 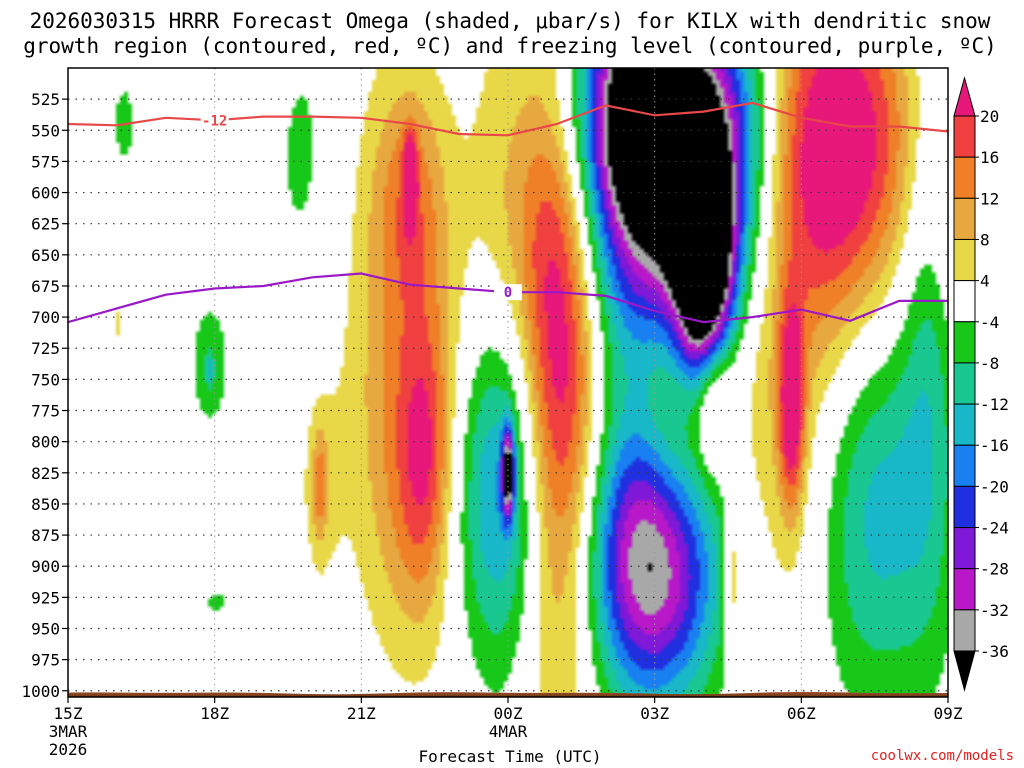 What do you see at coordinates (989, 157) in the screenshot?
I see `colorbar-label: 16` at bounding box center [989, 157].